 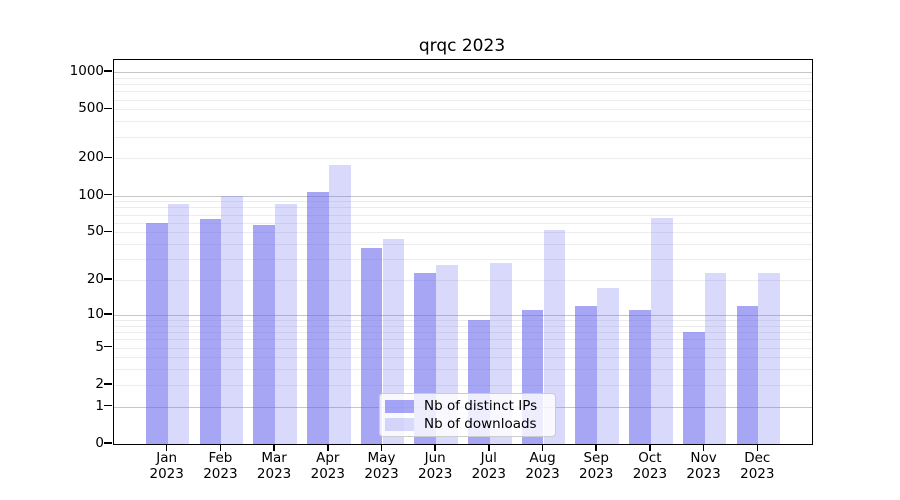 What do you see at coordinates (91, 108) in the screenshot?
I see `y-axis-label: 500` at bounding box center [91, 108].